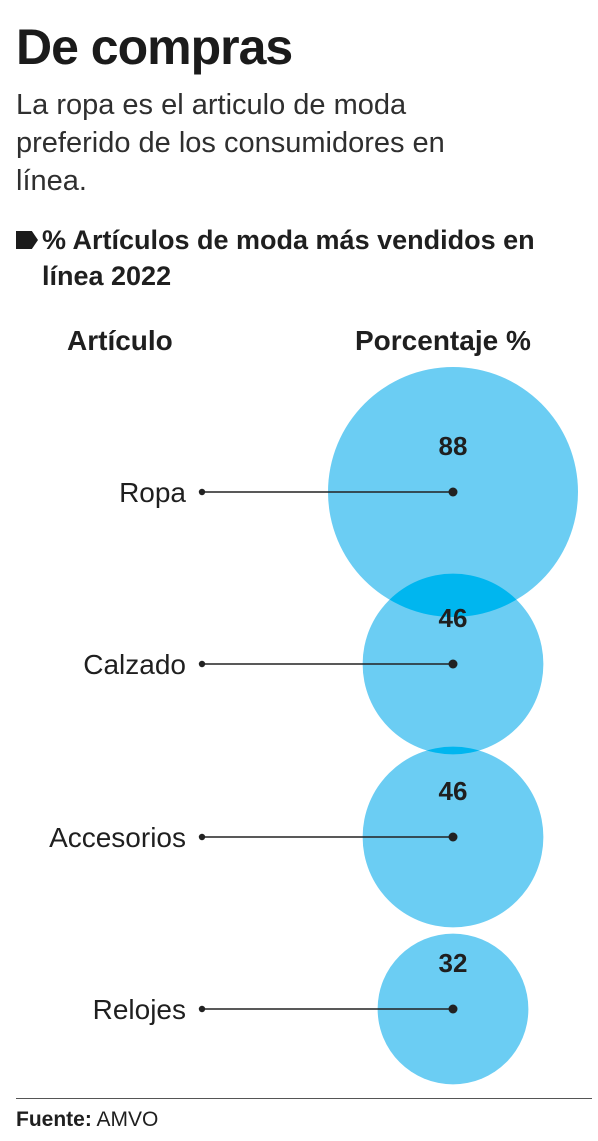  I want to click on category-column-header: Artículo, so click(120, 340).